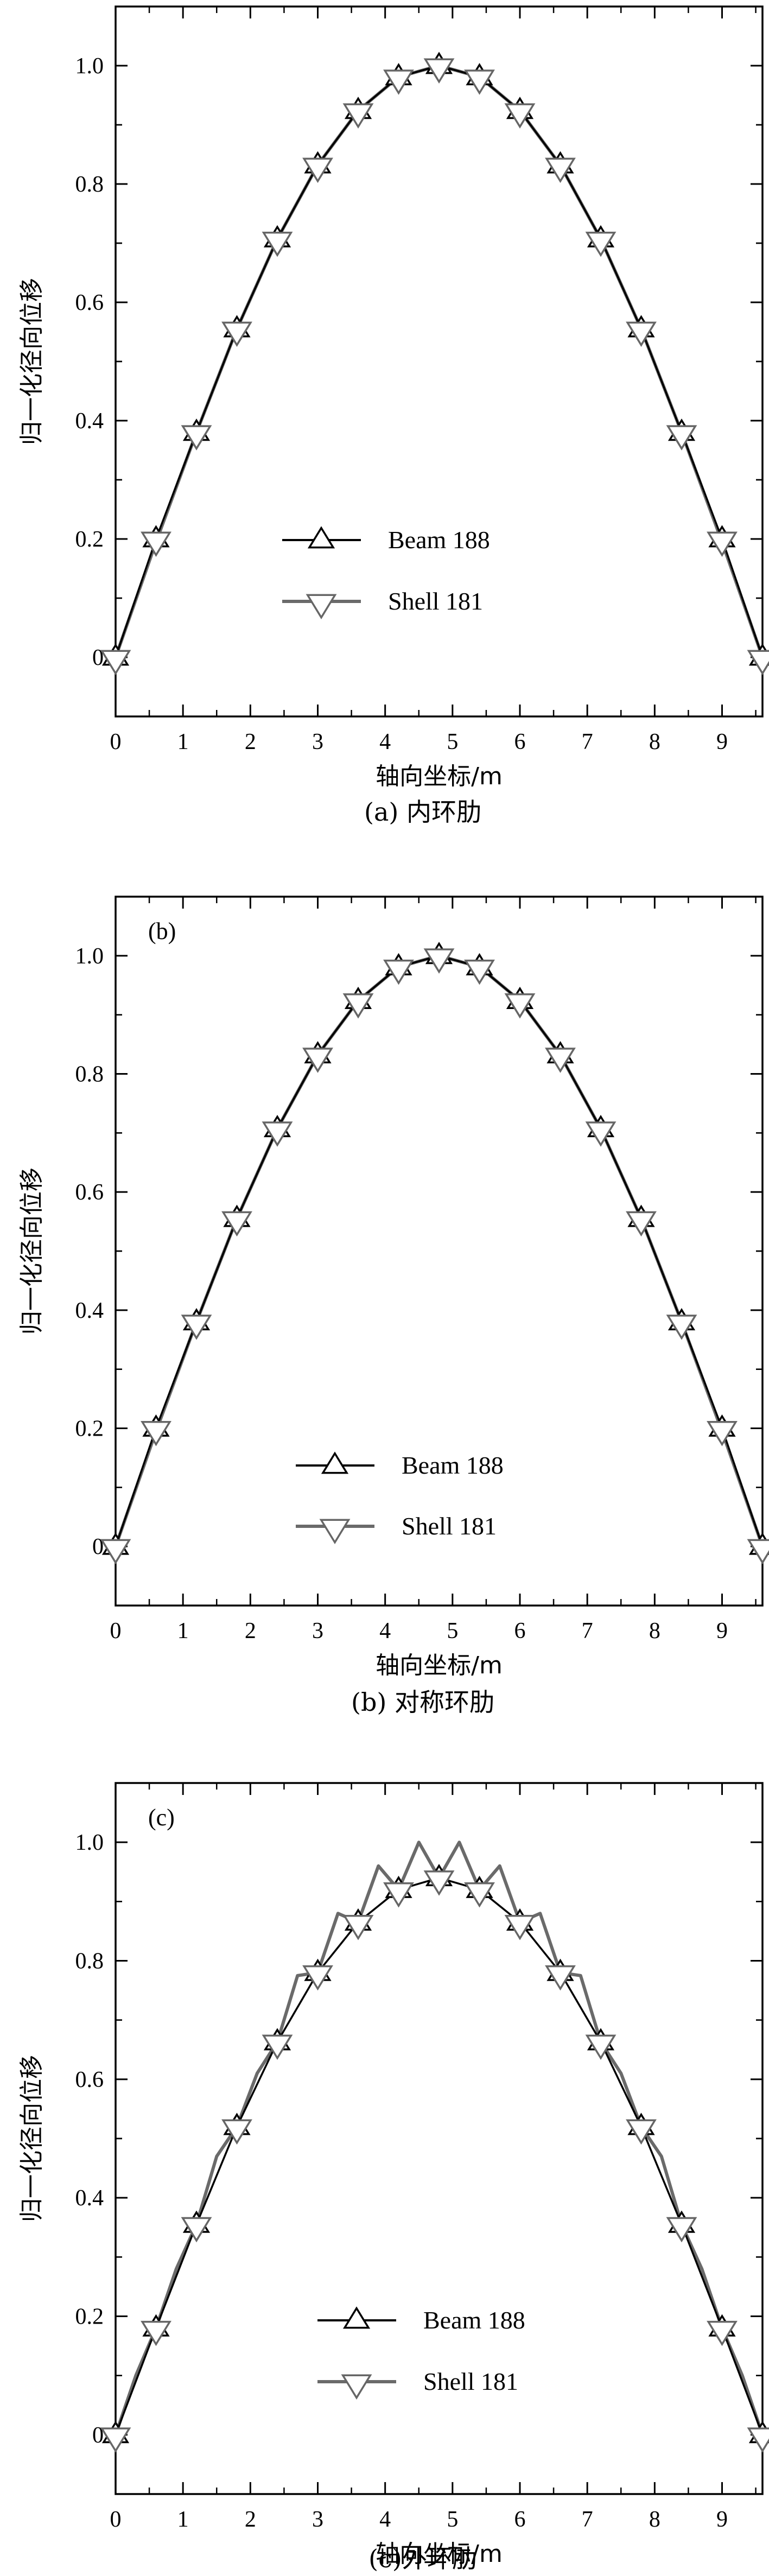  I want to click on legend-beam188-marker, so click(321, 537).